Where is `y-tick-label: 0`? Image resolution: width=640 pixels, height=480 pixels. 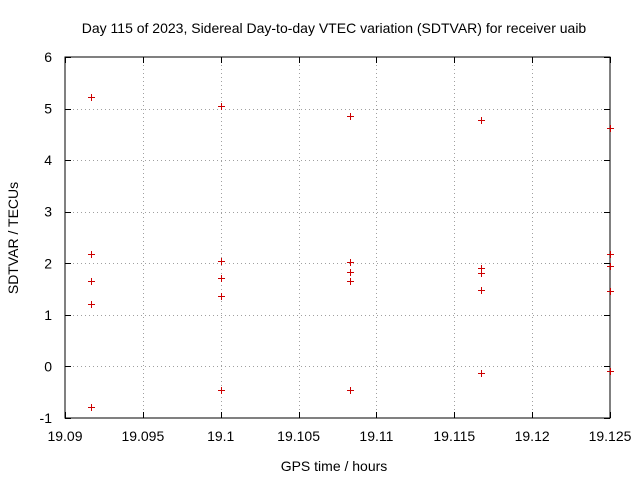
y-tick-label: 0 is located at coordinates (48, 366).